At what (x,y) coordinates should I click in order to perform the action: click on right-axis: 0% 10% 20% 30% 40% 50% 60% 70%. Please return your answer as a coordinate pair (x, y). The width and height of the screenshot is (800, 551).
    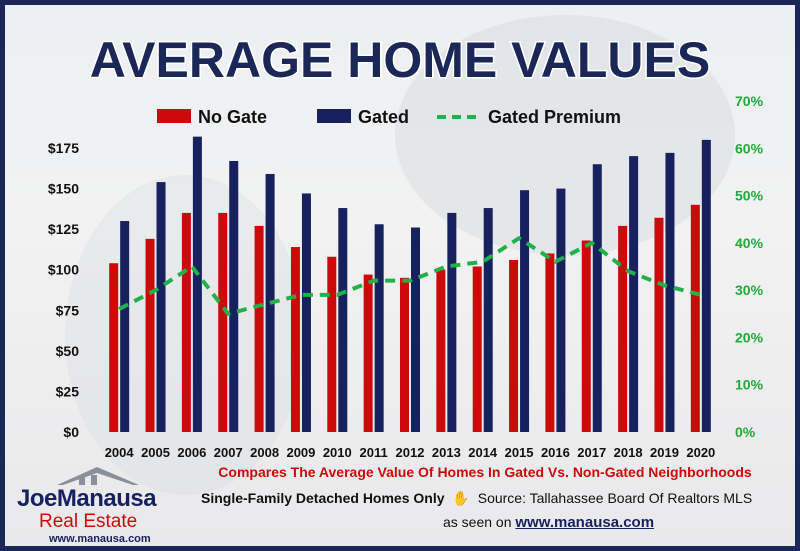
    Looking at the image, I should click on (749, 266).